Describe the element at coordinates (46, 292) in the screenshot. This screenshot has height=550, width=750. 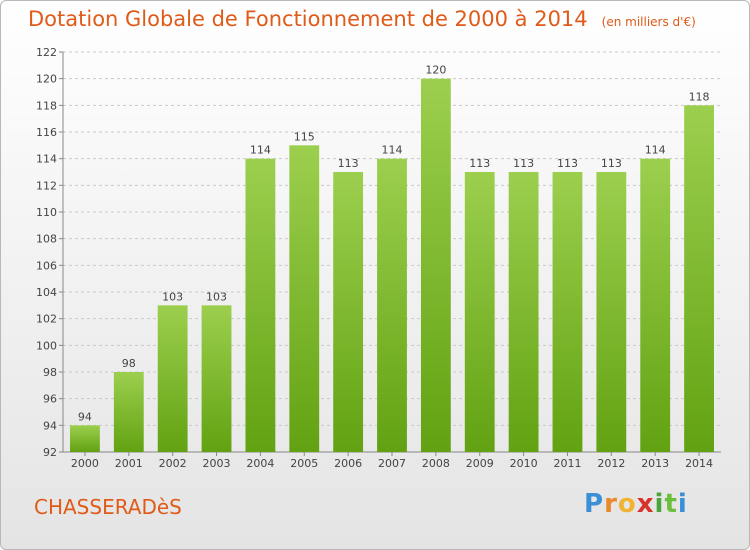
I see `y-tick-label: 104` at that location.